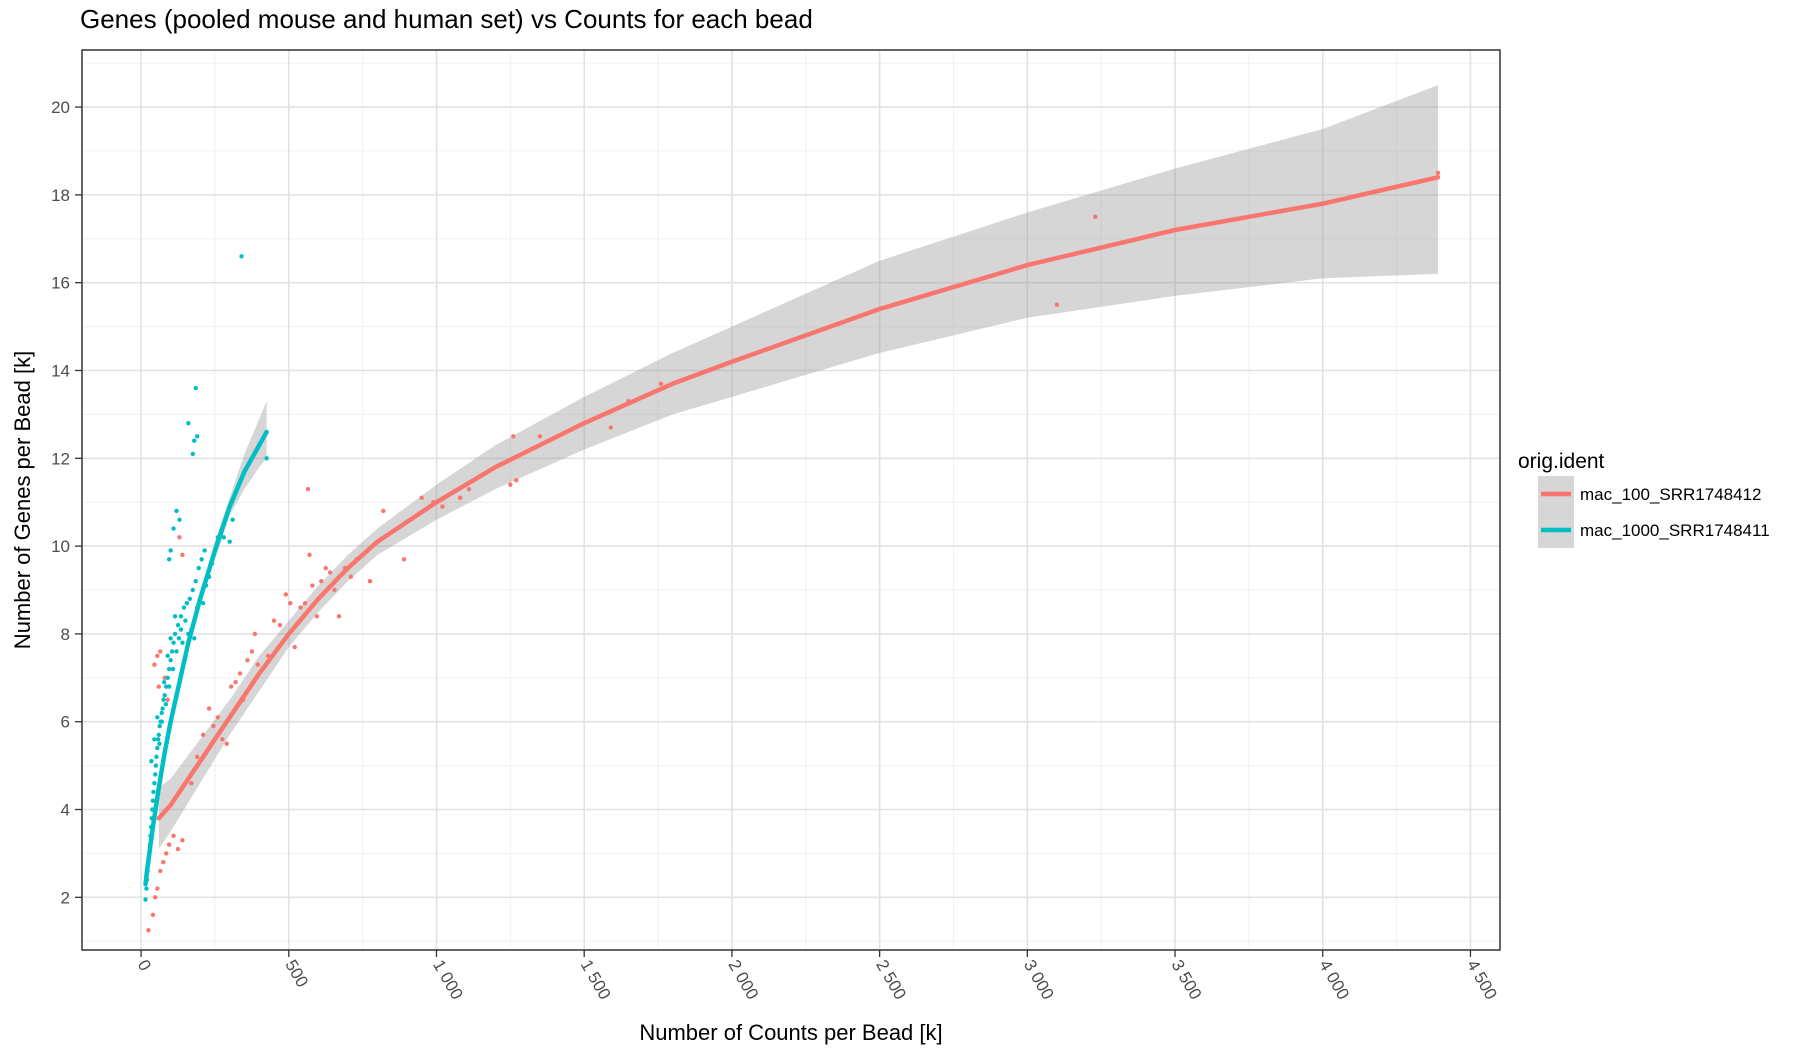 This screenshot has height=1050, width=1801. What do you see at coordinates (1482, 980) in the screenshot?
I see `x-tick-label: 4 500` at bounding box center [1482, 980].